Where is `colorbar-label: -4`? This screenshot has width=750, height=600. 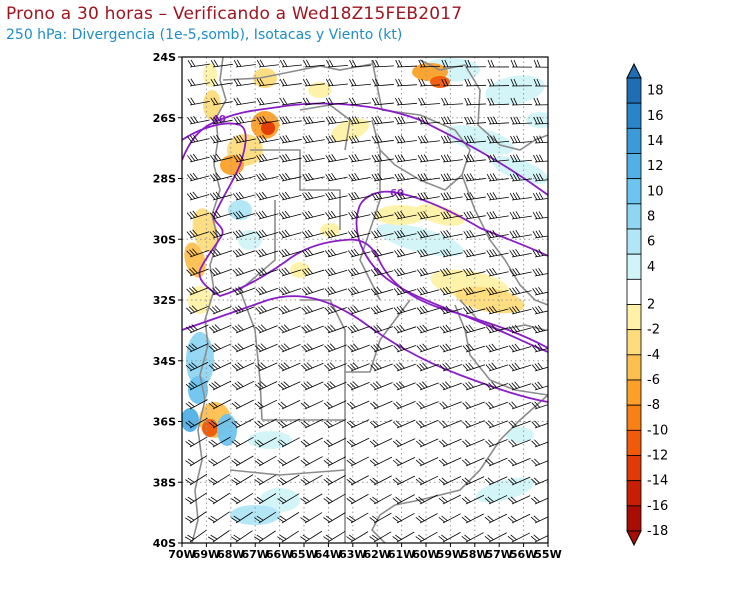
colorbar-label: -4 is located at coordinates (653, 355).